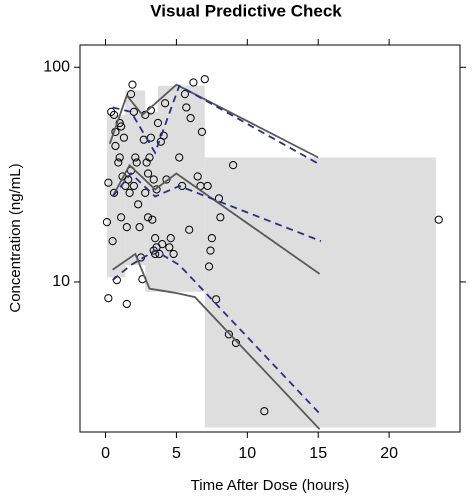  I want to click on y-tick-label: 100, so click(56, 67).